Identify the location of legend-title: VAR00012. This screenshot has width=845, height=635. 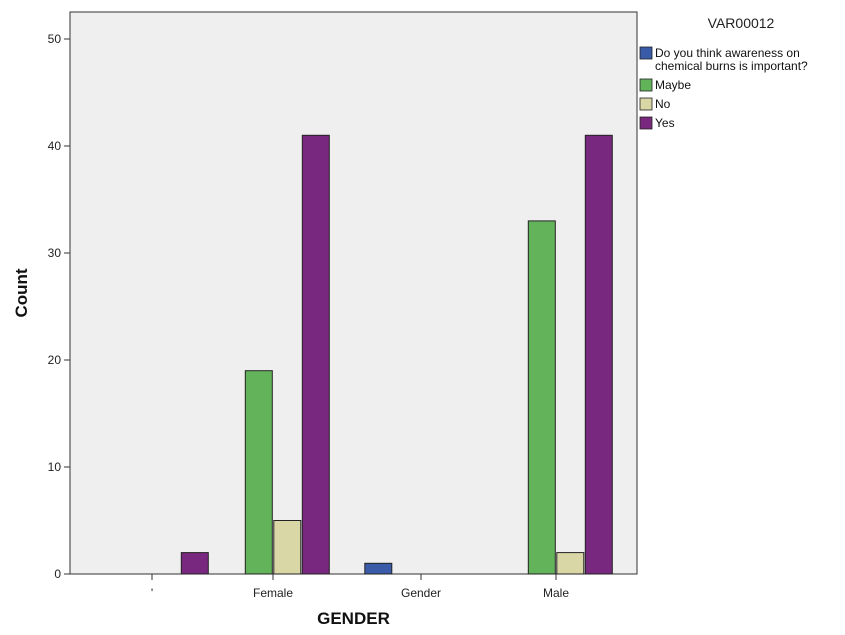
(741, 23).